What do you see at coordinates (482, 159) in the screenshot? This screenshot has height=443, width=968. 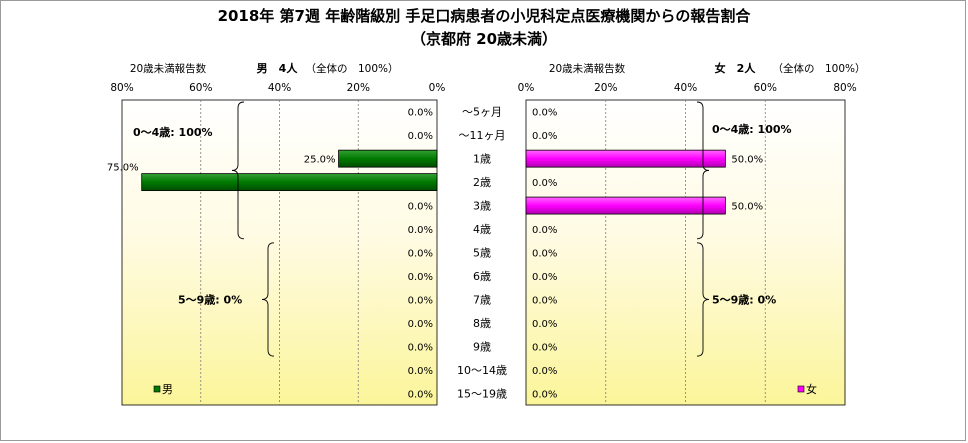 I see `age-category-label: 1歳` at bounding box center [482, 159].